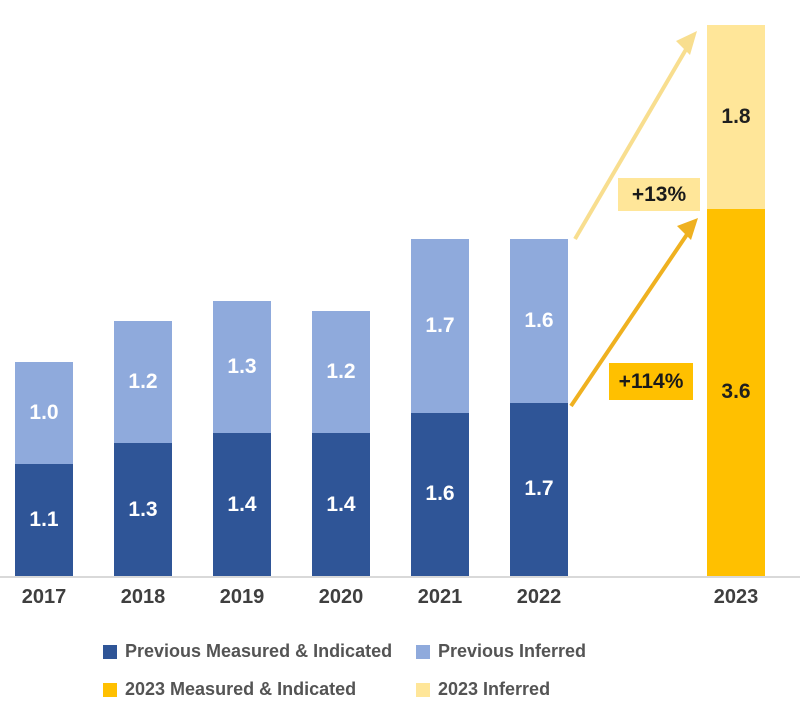  I want to click on legend-swatch-2023-measured-indicated, so click(110, 689).